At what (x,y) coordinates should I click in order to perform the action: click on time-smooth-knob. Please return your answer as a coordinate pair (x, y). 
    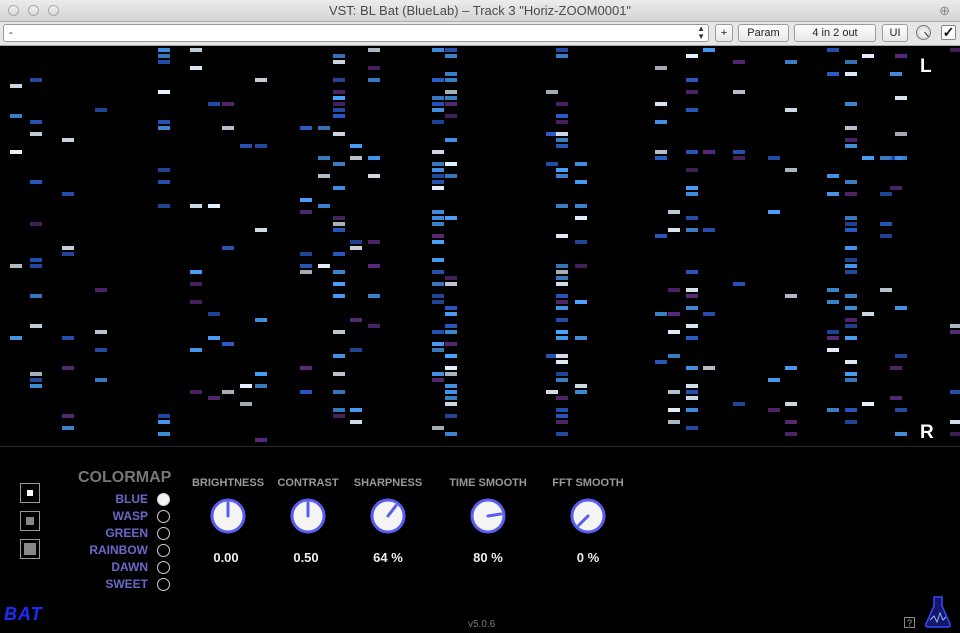
    Looking at the image, I should click on (488, 516).